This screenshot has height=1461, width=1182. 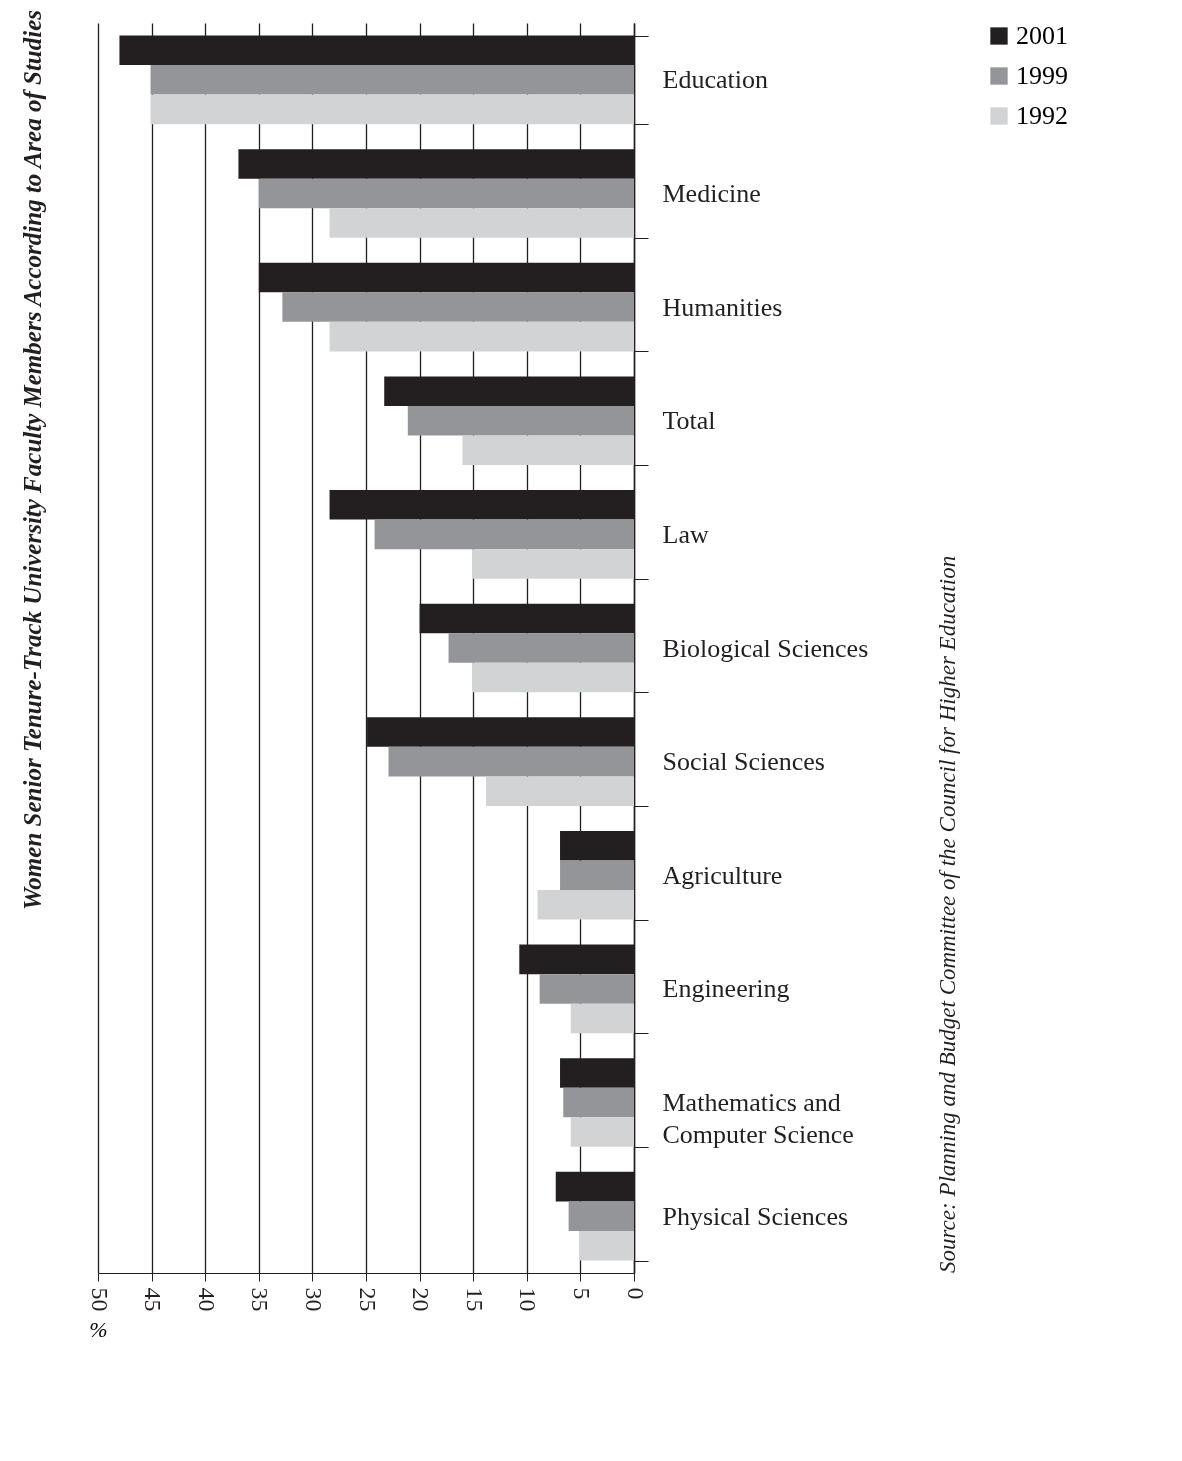 I want to click on x-tick-label: 20, so click(x=421, y=1299).